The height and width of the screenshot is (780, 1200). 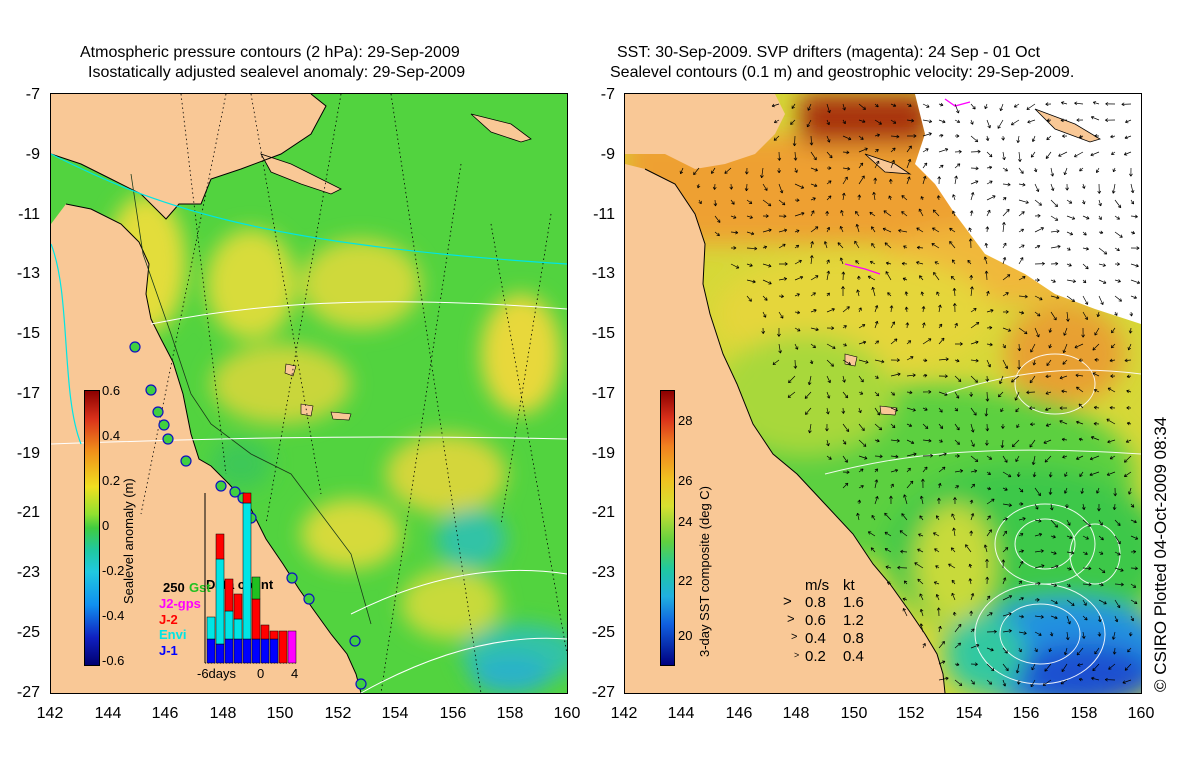 What do you see at coordinates (295, 673) in the screenshot?
I see `histogram-x-label: 4` at bounding box center [295, 673].